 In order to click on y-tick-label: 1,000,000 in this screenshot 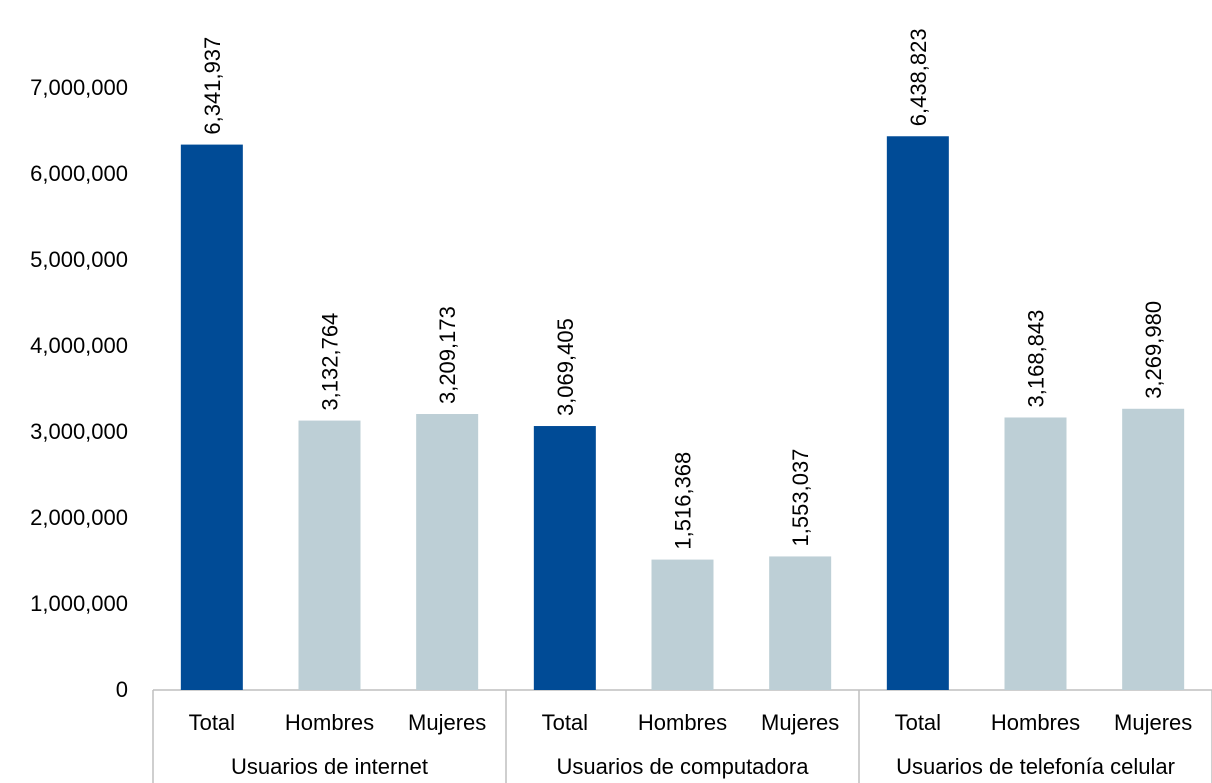, I will do `click(79, 603)`.